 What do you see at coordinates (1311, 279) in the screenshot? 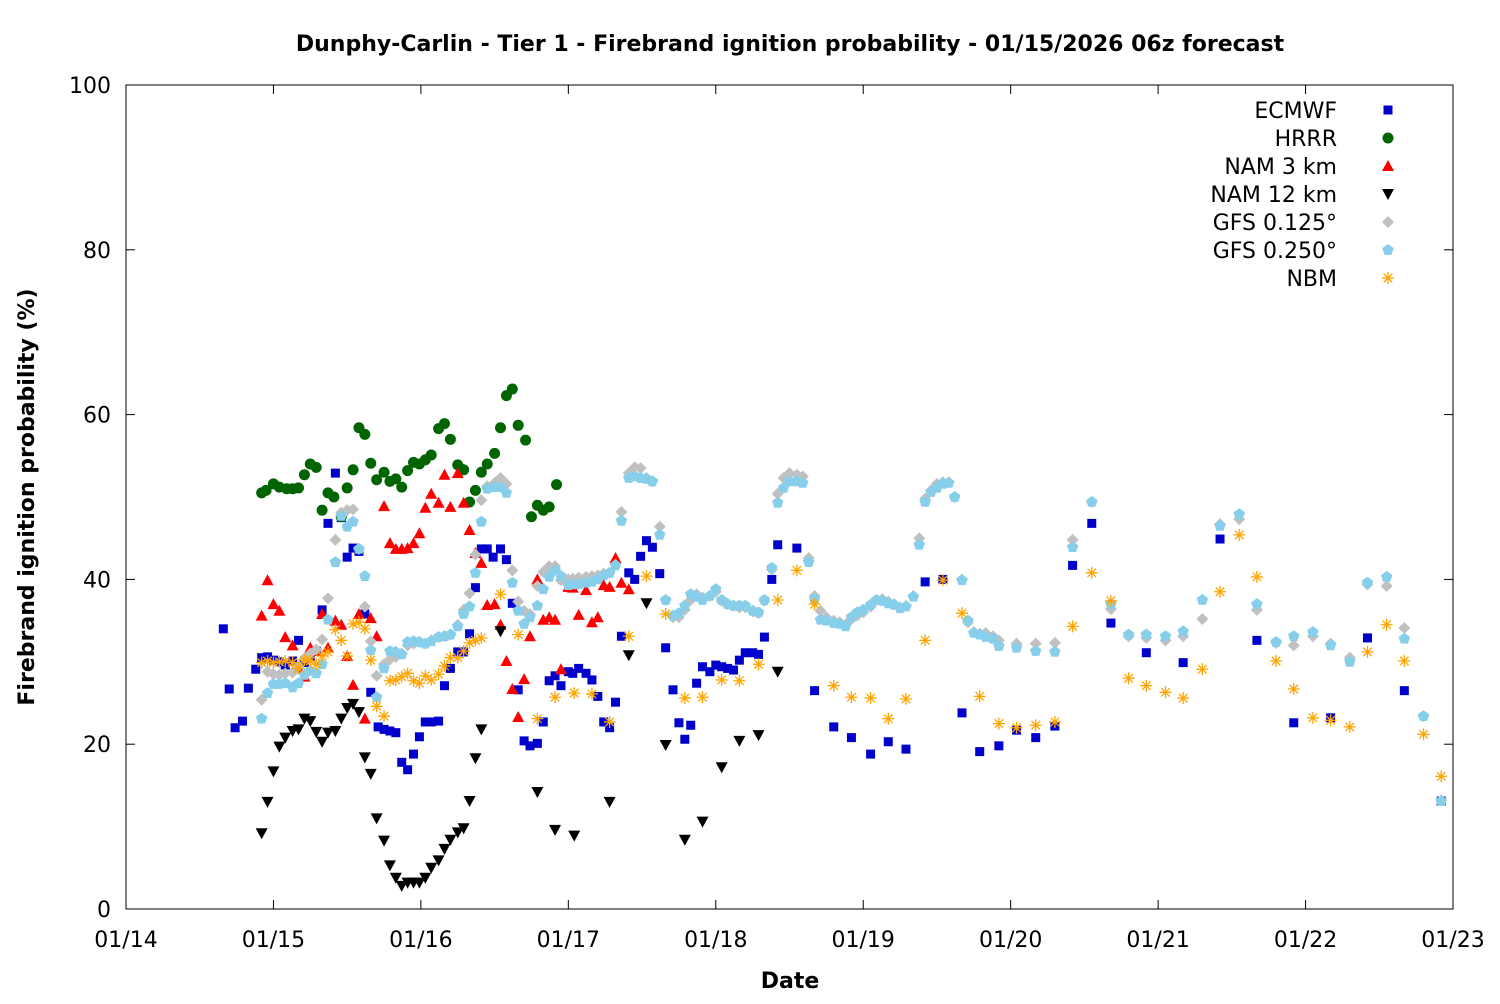
I see `legend-label-nbm: NBM` at bounding box center [1311, 279].